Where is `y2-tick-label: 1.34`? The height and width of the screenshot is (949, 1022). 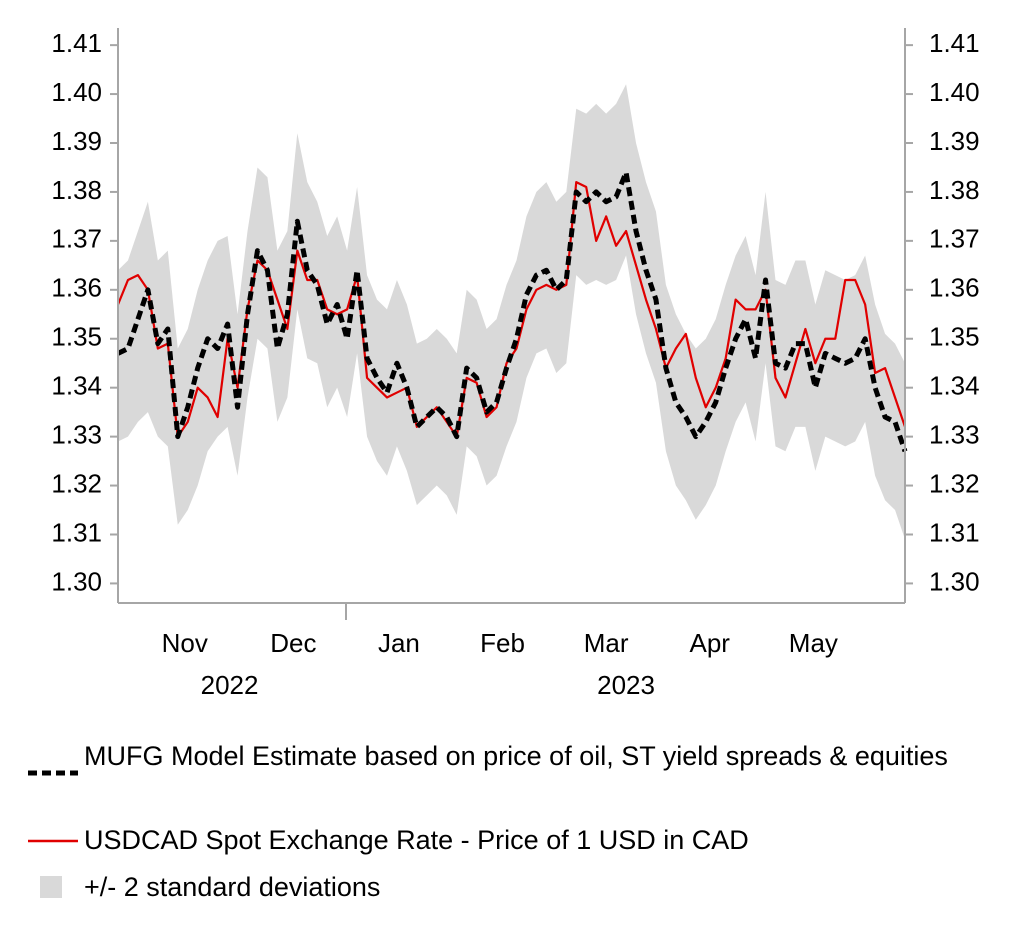
y2-tick-label: 1.34 is located at coordinates (954, 386).